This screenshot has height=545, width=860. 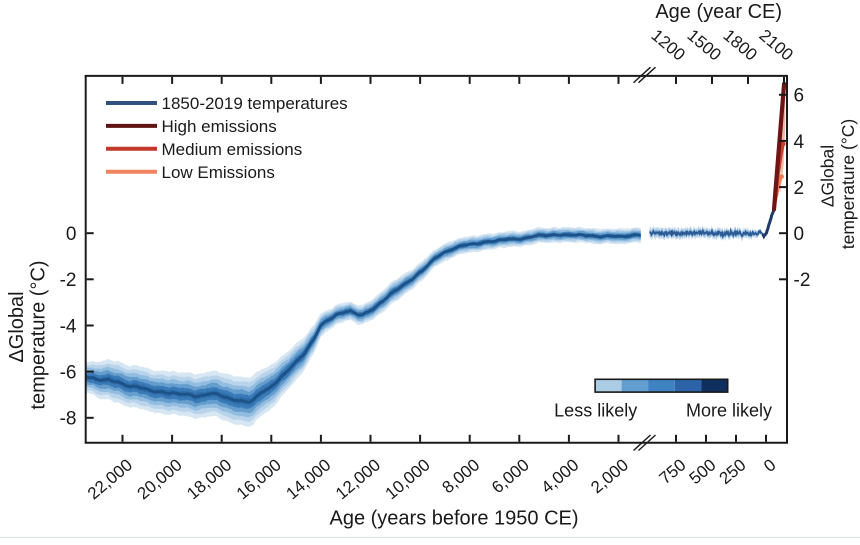 I want to click on svg-text: 6, so click(x=799, y=96).